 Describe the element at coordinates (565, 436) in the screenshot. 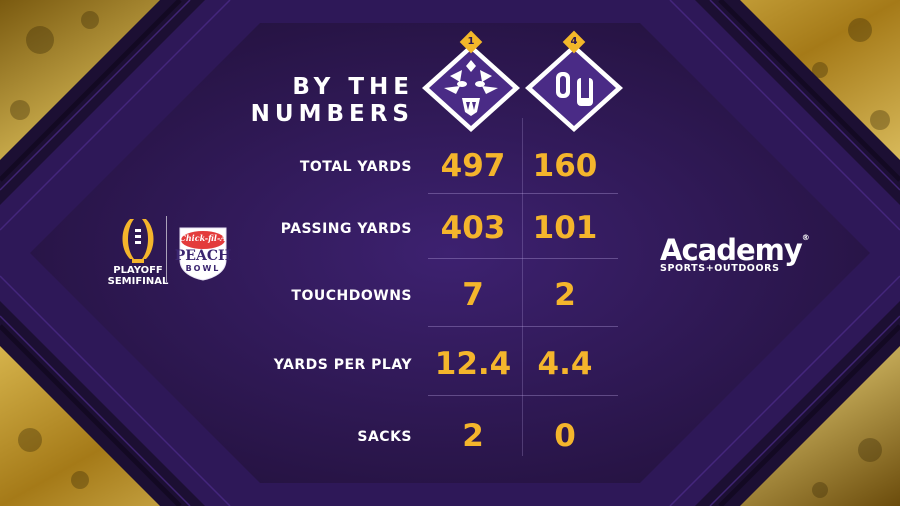

I see `team2-sacks: 0` at that location.